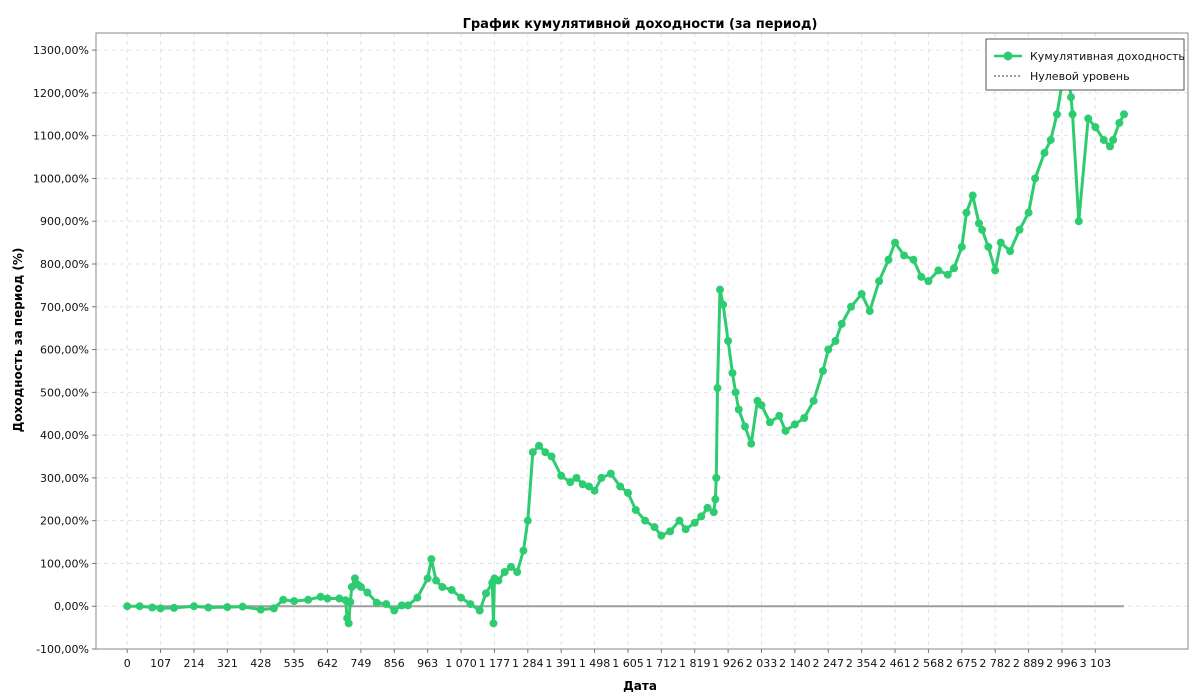 This screenshot has height=700, width=1200. Describe the element at coordinates (695, 663) in the screenshot. I see `x-tick-label: 1 819` at that location.